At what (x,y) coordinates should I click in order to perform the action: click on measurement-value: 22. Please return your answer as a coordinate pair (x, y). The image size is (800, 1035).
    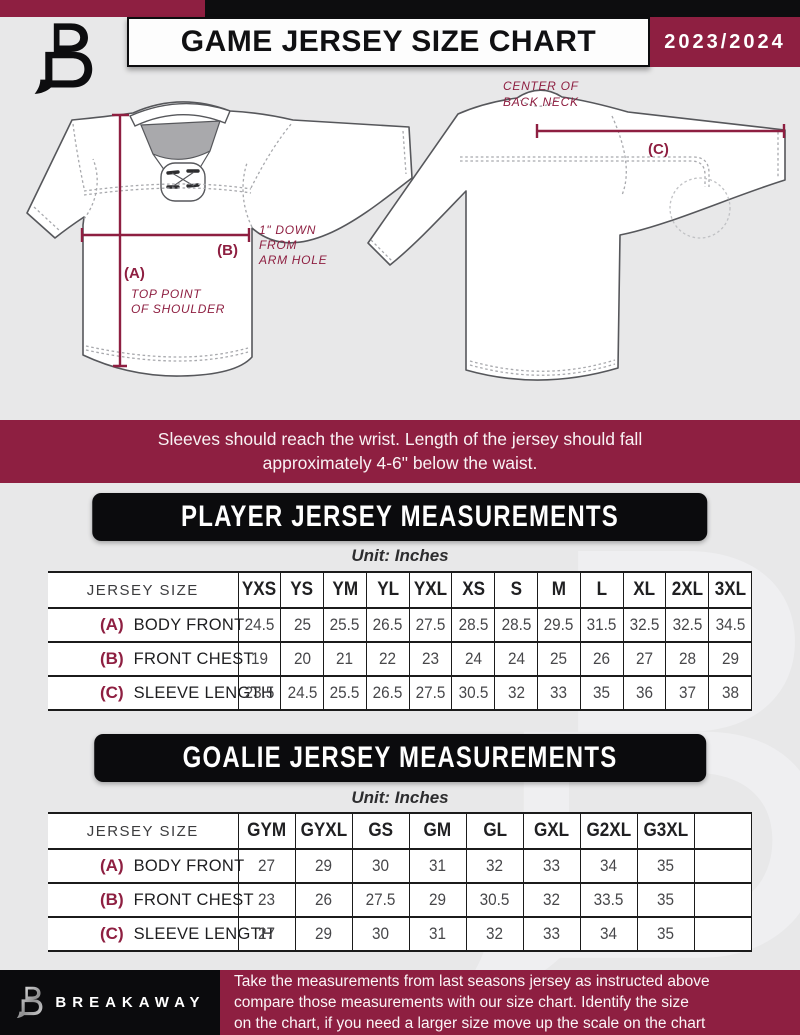
    Looking at the image, I should click on (387, 659).